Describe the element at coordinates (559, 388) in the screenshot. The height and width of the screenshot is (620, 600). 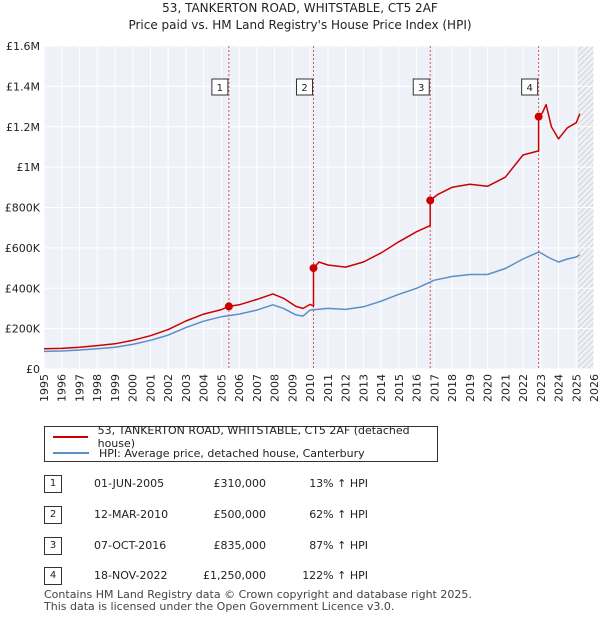
I see `x-tick-label: 2024` at that location.